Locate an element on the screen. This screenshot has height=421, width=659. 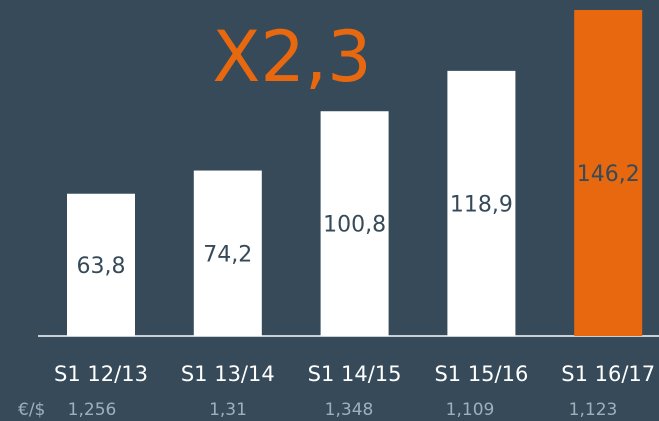
x-tick-label: S1 14/15 is located at coordinates (355, 374).